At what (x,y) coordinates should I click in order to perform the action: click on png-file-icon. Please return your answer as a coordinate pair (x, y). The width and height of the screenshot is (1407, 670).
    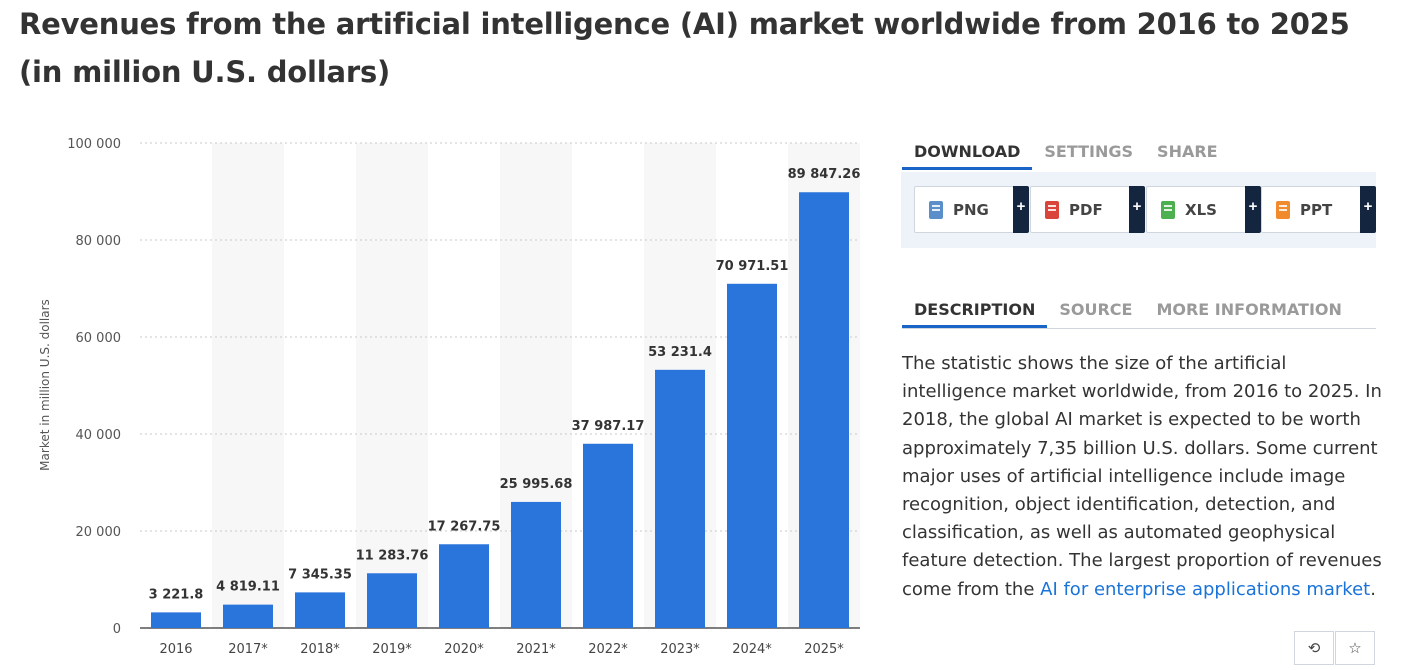
    Looking at the image, I should click on (936, 209).